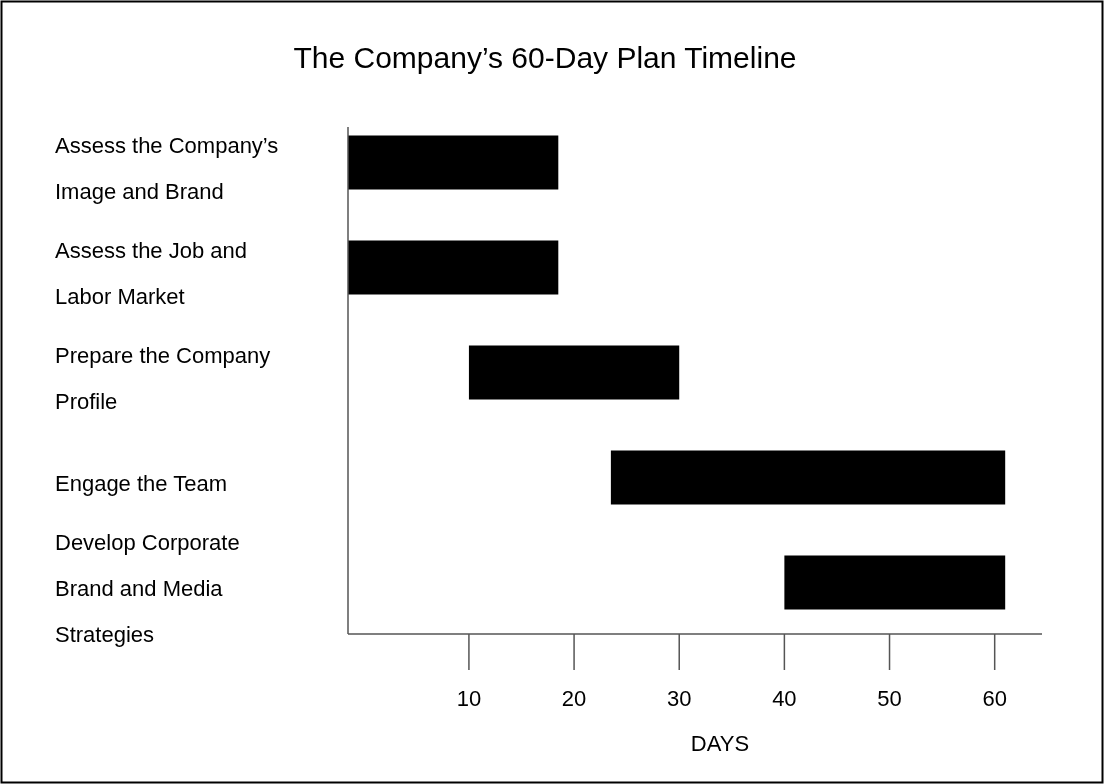  Describe the element at coordinates (167, 168) in the screenshot. I see `y-tick-label: Assess the Company’s Image and Brand` at that location.